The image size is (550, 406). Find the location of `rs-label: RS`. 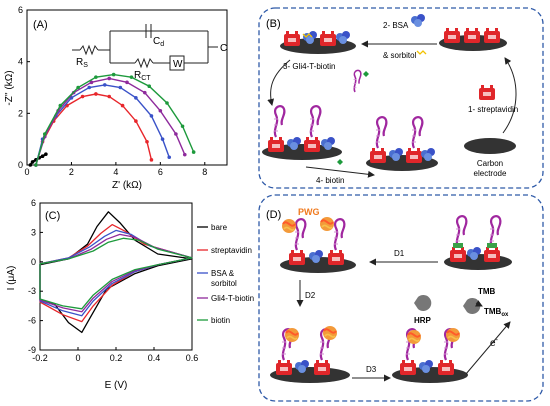

rs-label: RS is located at coordinates (82, 63).